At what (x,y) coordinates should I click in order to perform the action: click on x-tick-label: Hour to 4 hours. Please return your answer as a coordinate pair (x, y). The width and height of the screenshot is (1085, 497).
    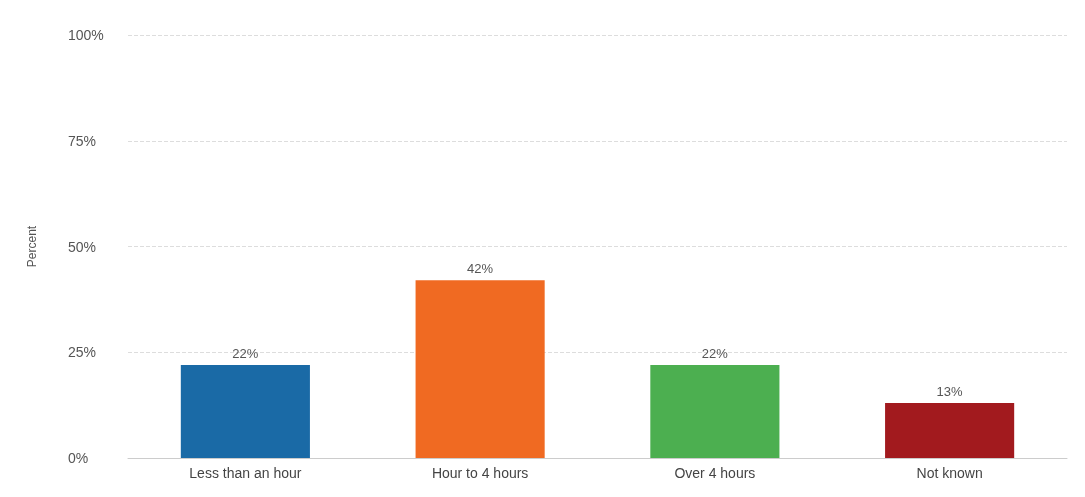
    Looking at the image, I should click on (480, 473).